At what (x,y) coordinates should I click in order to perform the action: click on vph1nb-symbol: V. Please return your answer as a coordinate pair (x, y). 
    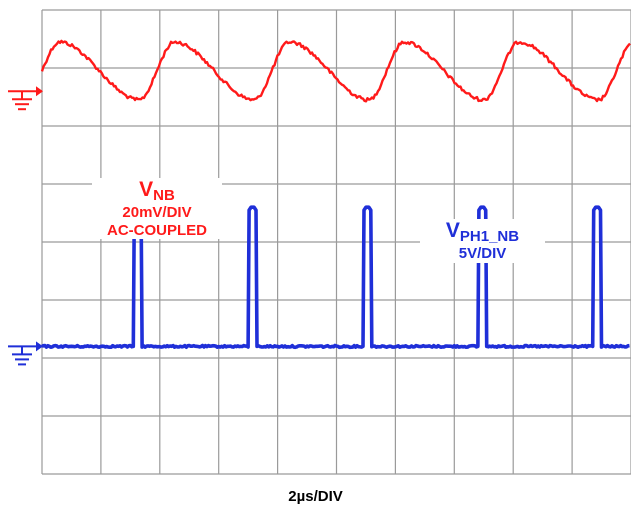
    Looking at the image, I should click on (452, 230).